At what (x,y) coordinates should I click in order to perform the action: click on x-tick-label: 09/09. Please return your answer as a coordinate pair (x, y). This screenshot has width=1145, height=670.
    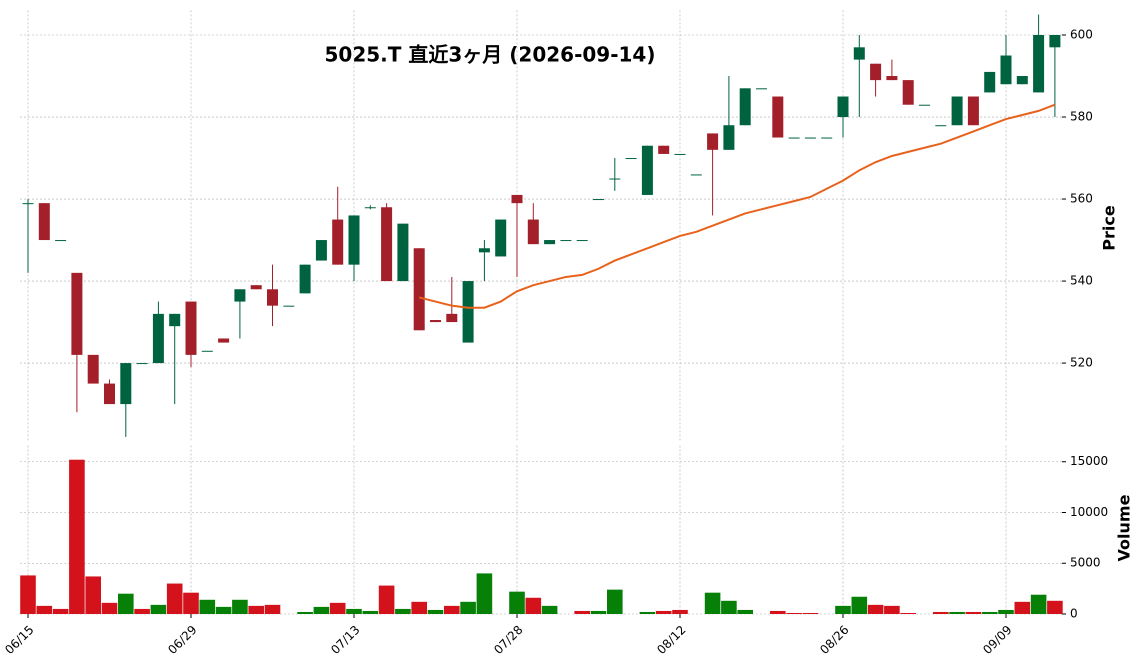
    Looking at the image, I should click on (997, 640).